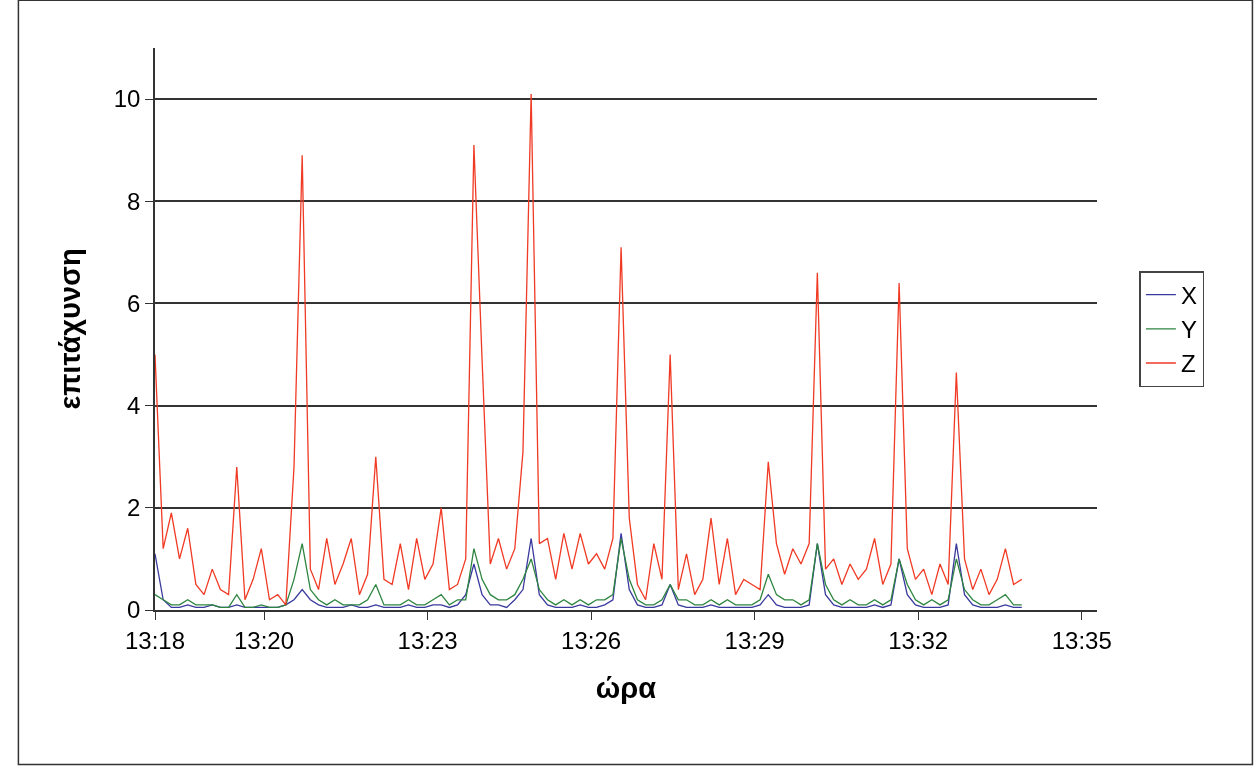 The width and height of the screenshot is (1255, 771). What do you see at coordinates (1188, 364) in the screenshot?
I see `legend-label: Z` at bounding box center [1188, 364].